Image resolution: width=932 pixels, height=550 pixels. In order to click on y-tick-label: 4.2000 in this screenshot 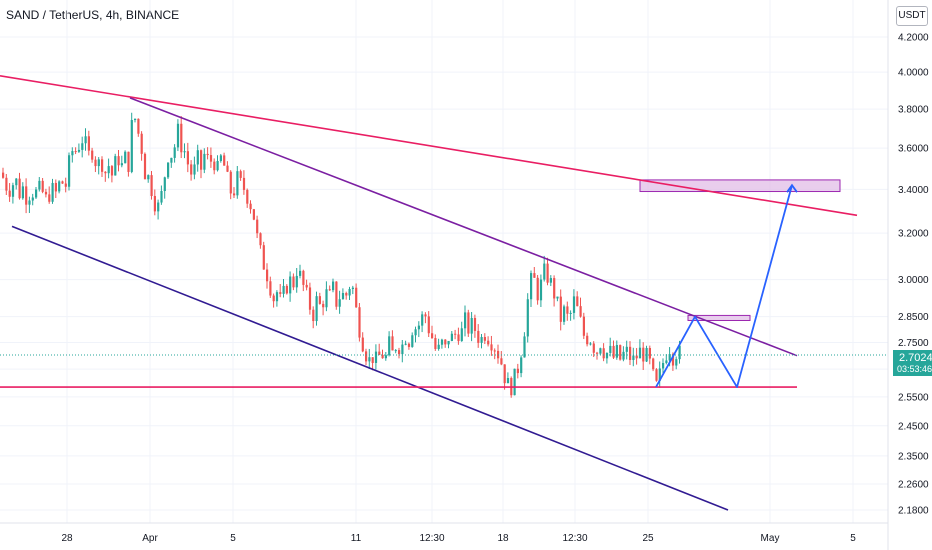, I will do `click(913, 37)`.